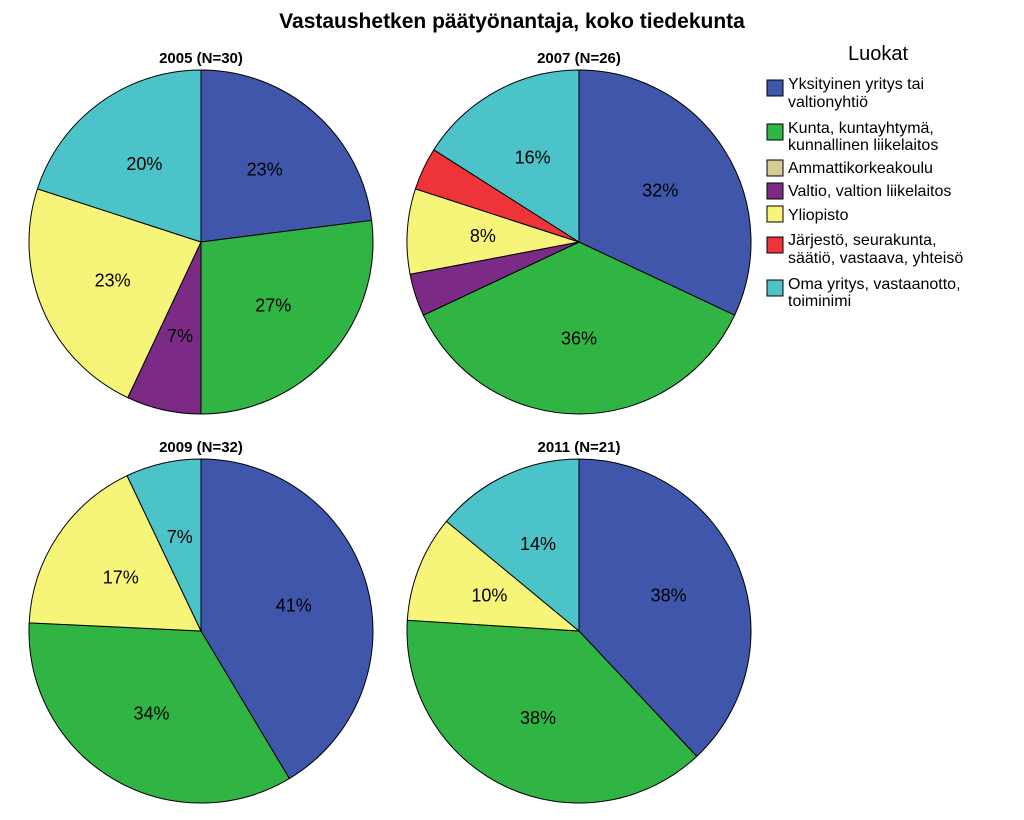 The height and width of the screenshot is (820, 1024). What do you see at coordinates (878, 54) in the screenshot?
I see `legend-title: Luokat` at bounding box center [878, 54].